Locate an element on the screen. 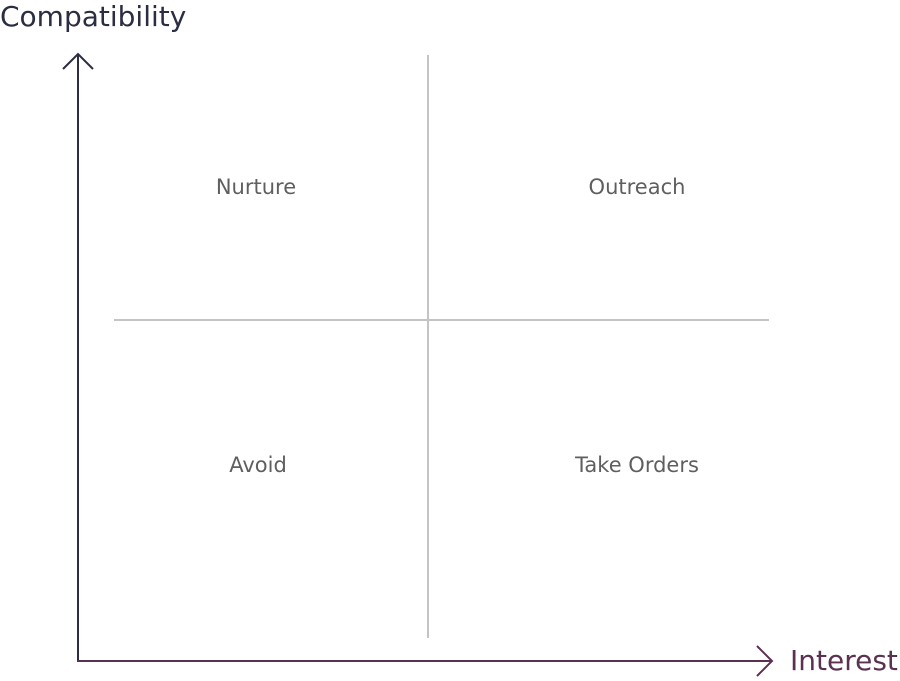 This screenshot has height=681, width=900. y-axis-label: Compatibility is located at coordinates (93, 16).